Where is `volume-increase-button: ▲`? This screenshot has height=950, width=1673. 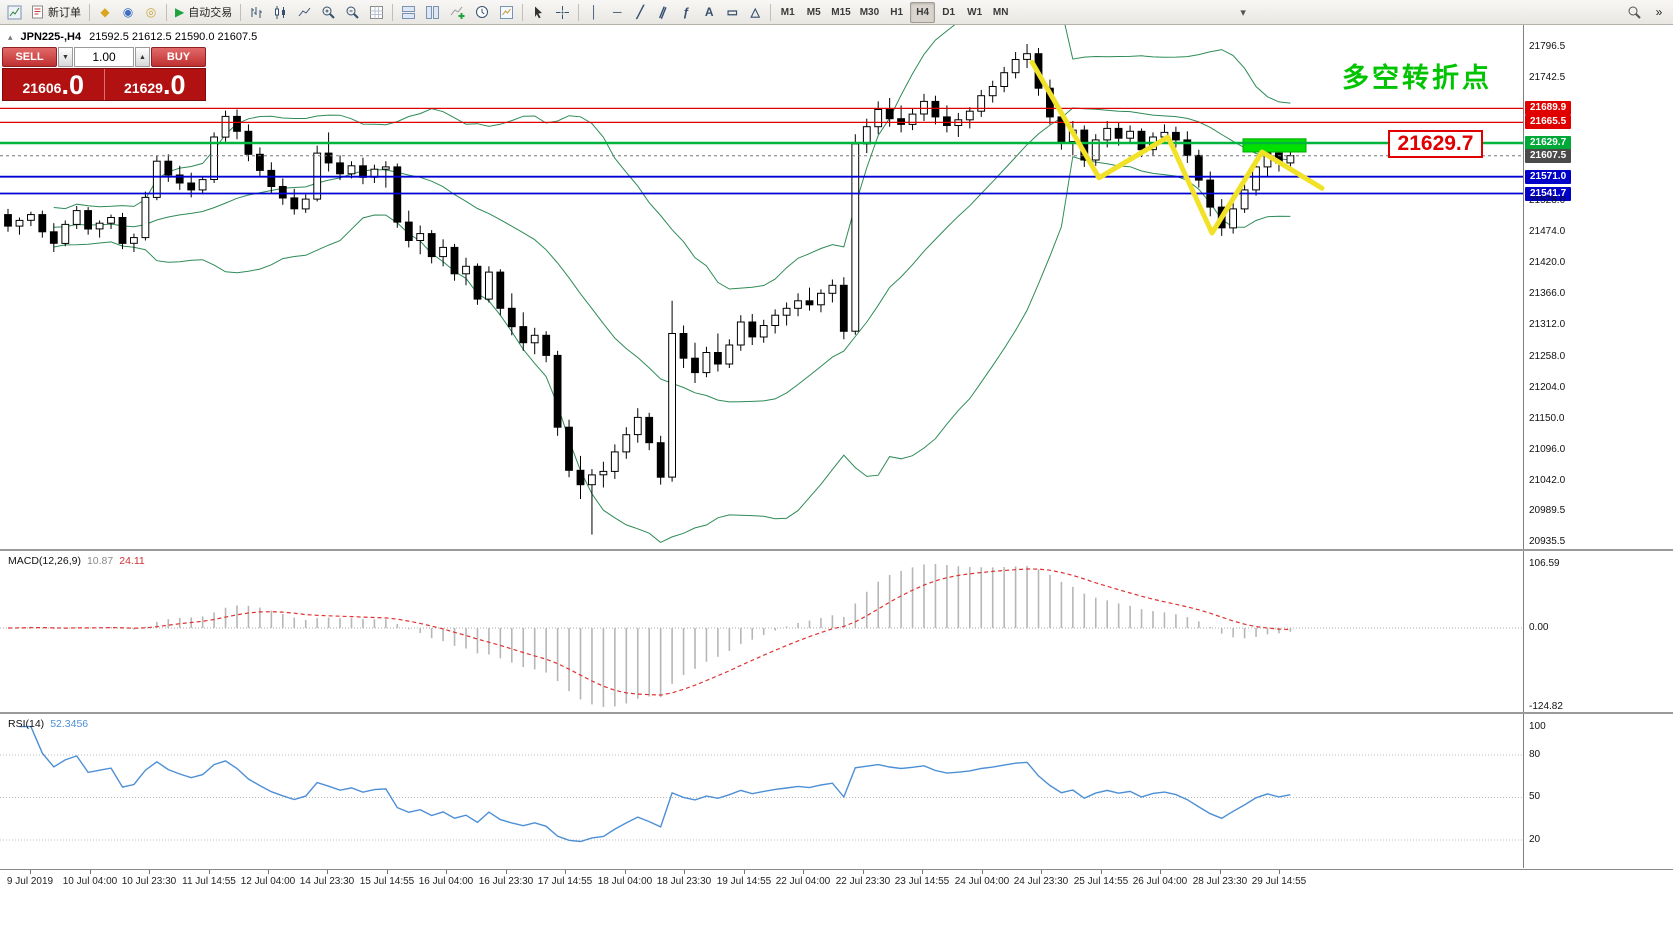
volume-increase-button: ▲ is located at coordinates (142, 57).